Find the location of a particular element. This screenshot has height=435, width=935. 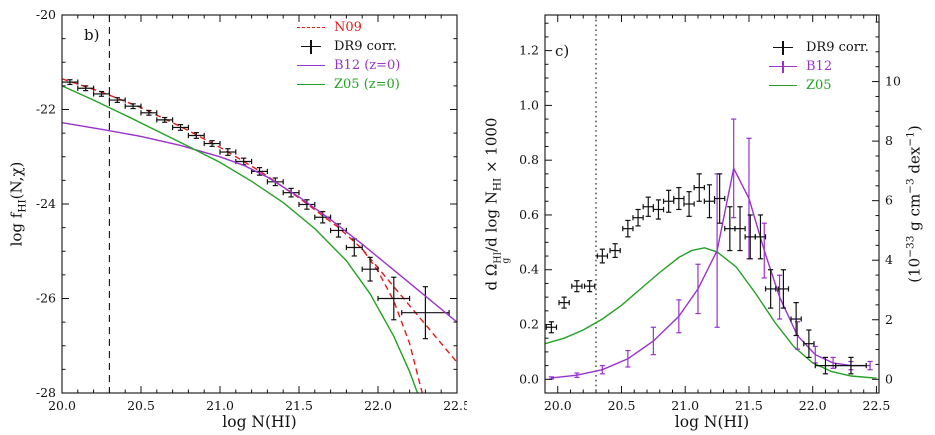

legend-item-b12: B12 (z=0) is located at coordinates (348, 65).